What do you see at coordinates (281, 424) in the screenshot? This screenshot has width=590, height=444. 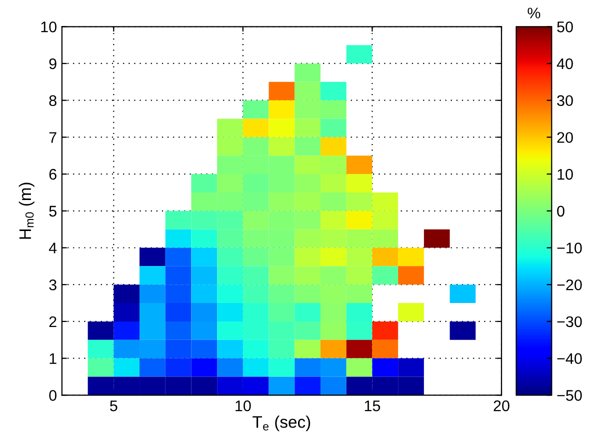 I see `x-axis-title: T$_{e}$ (sec)` at bounding box center [281, 424].